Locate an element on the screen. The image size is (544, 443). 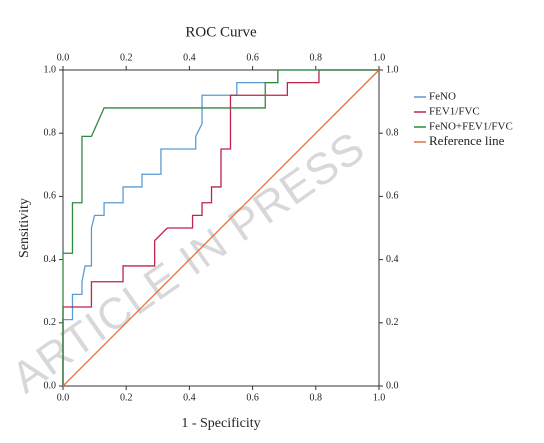
y-tick-label: 0.8 is located at coordinates (50, 132).